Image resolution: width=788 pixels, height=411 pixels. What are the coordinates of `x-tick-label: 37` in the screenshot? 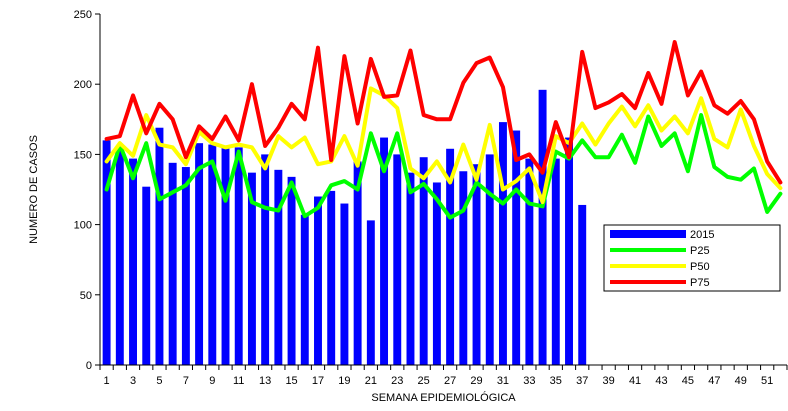 It's located at (582, 381).